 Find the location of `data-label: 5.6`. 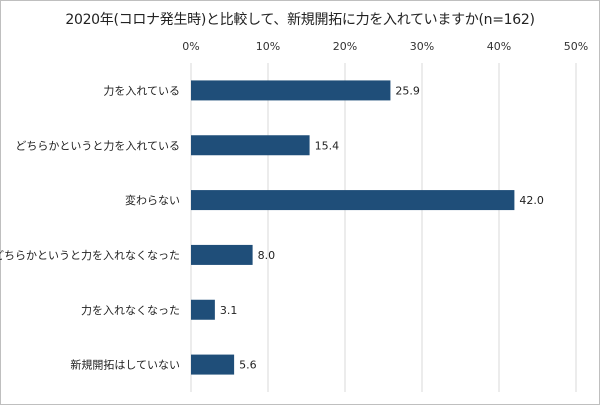

data-label: 5.6 is located at coordinates (248, 365).